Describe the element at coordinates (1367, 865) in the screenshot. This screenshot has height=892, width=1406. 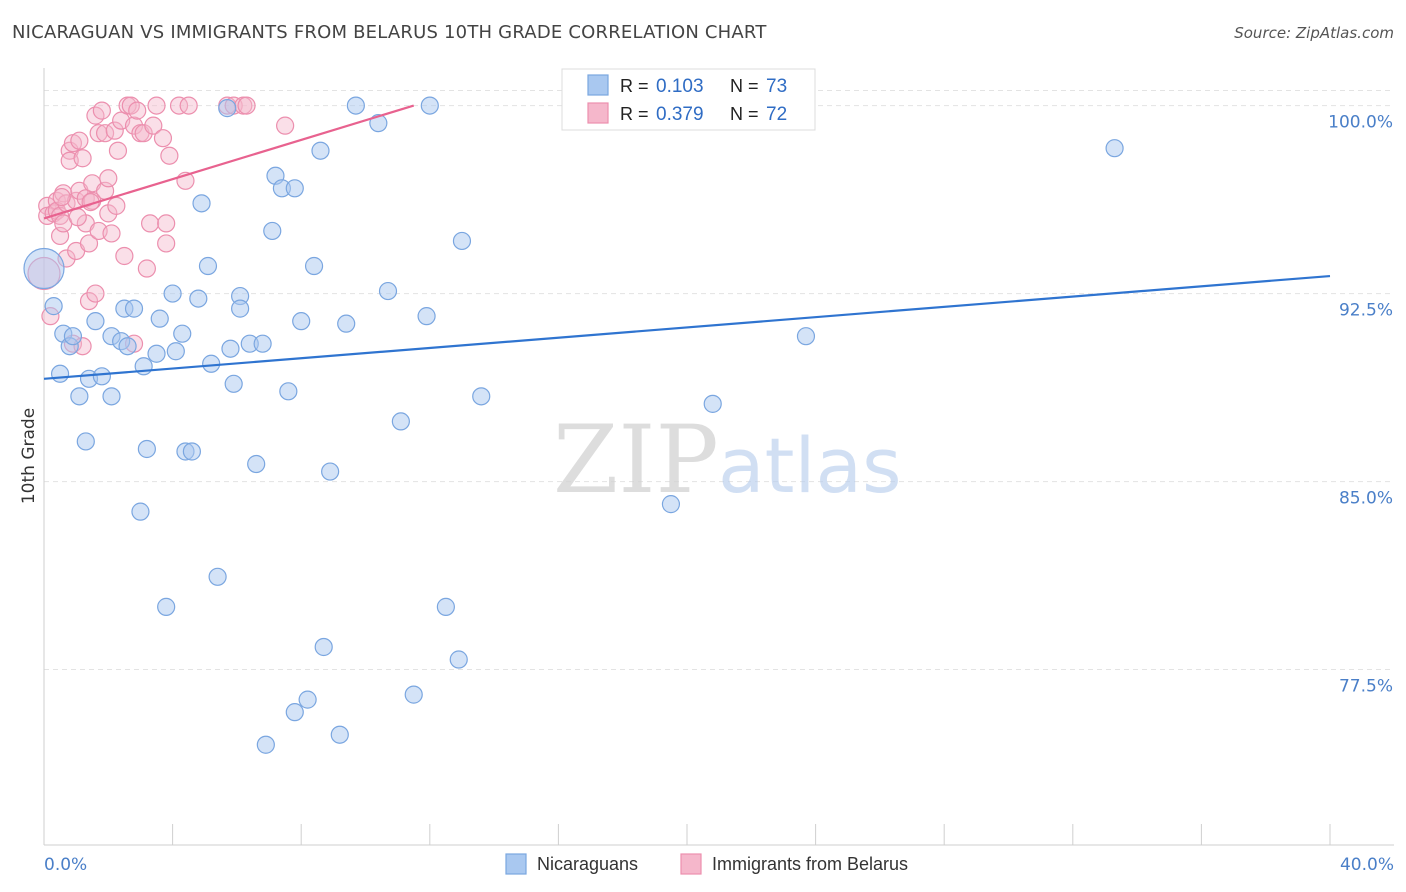
I see `x-tick-label-max: 40.0%` at that location.